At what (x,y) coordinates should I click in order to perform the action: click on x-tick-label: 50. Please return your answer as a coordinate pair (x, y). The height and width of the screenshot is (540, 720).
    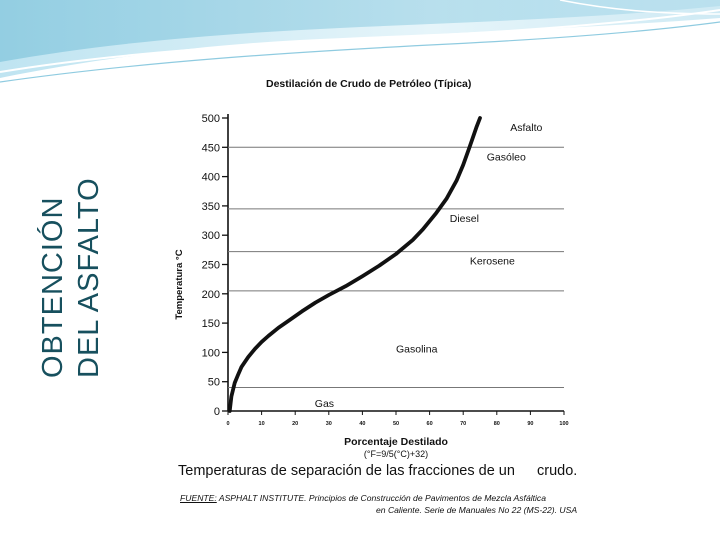
    Looking at the image, I should click on (396, 424).